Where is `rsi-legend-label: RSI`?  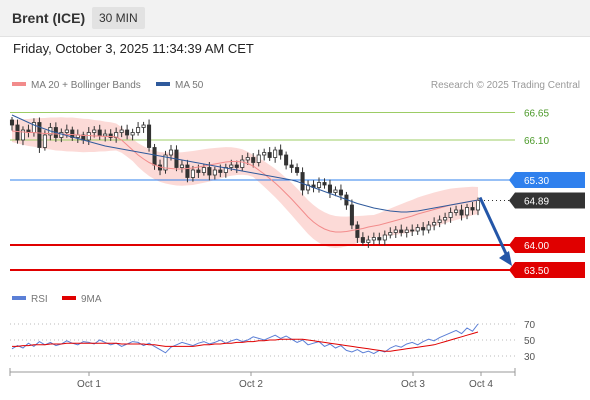 rsi-legend-label: RSI is located at coordinates (39, 299).